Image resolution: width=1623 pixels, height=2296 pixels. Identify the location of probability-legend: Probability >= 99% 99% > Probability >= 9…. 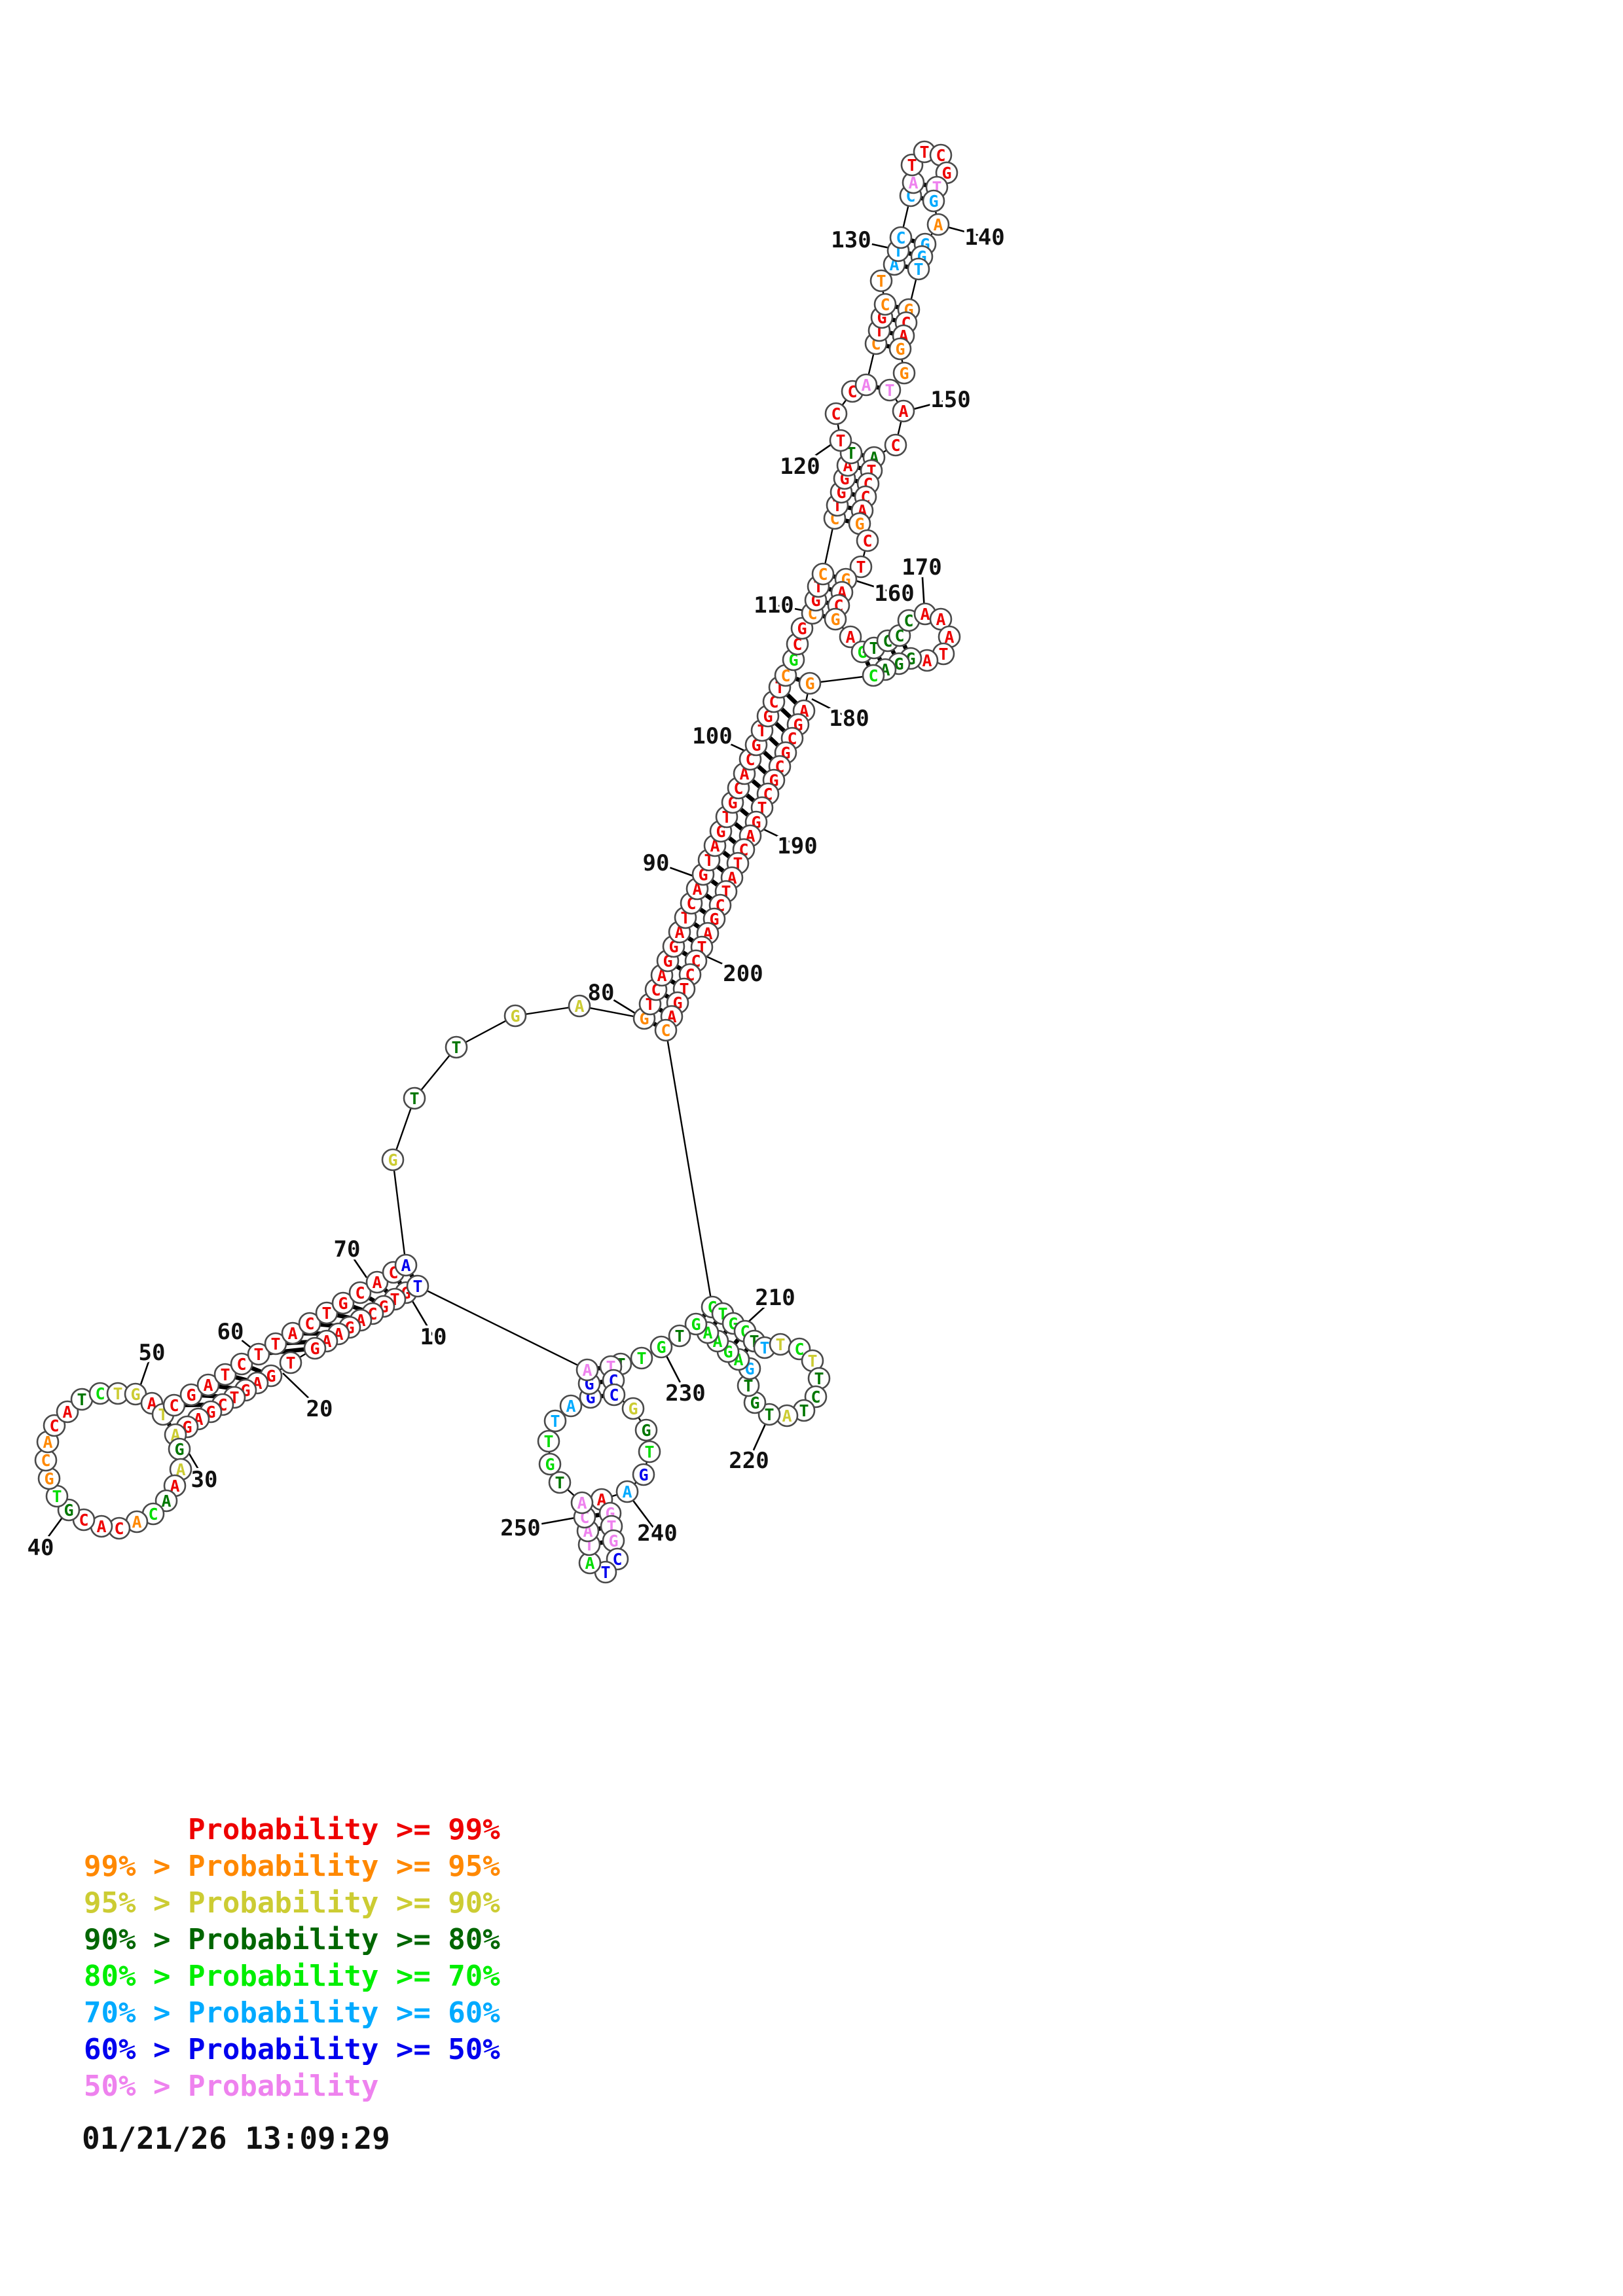
(292, 1959).